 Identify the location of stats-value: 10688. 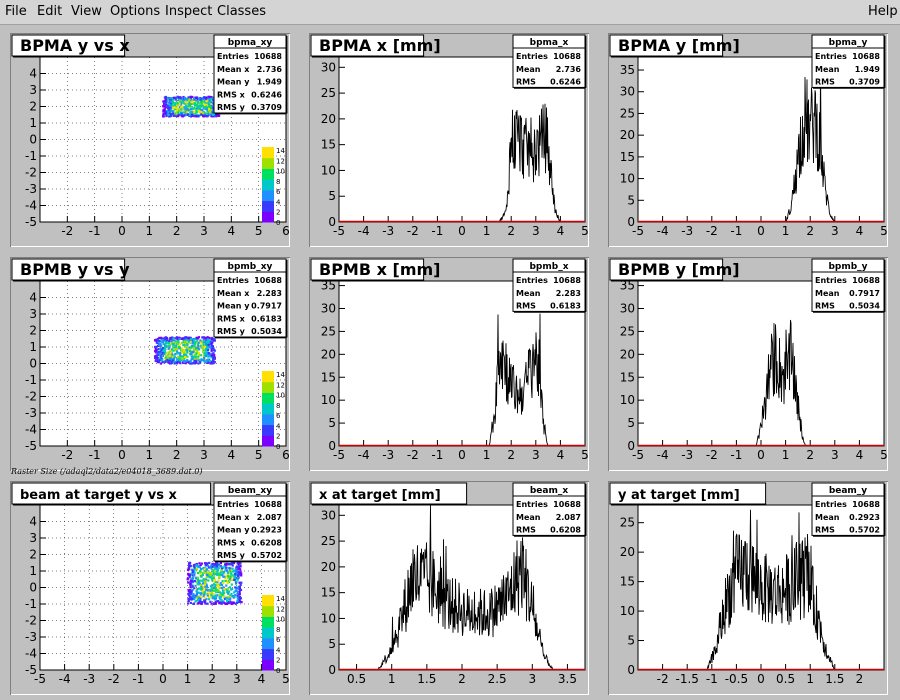
(866, 56).